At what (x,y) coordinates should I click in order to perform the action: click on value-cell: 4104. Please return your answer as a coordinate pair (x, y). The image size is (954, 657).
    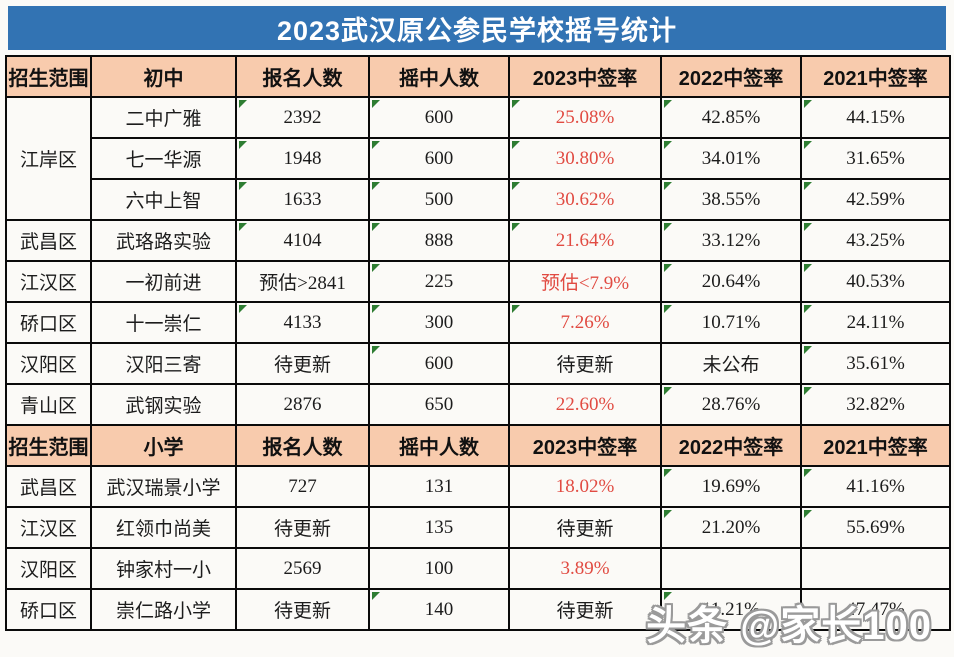
    Looking at the image, I should click on (302, 240).